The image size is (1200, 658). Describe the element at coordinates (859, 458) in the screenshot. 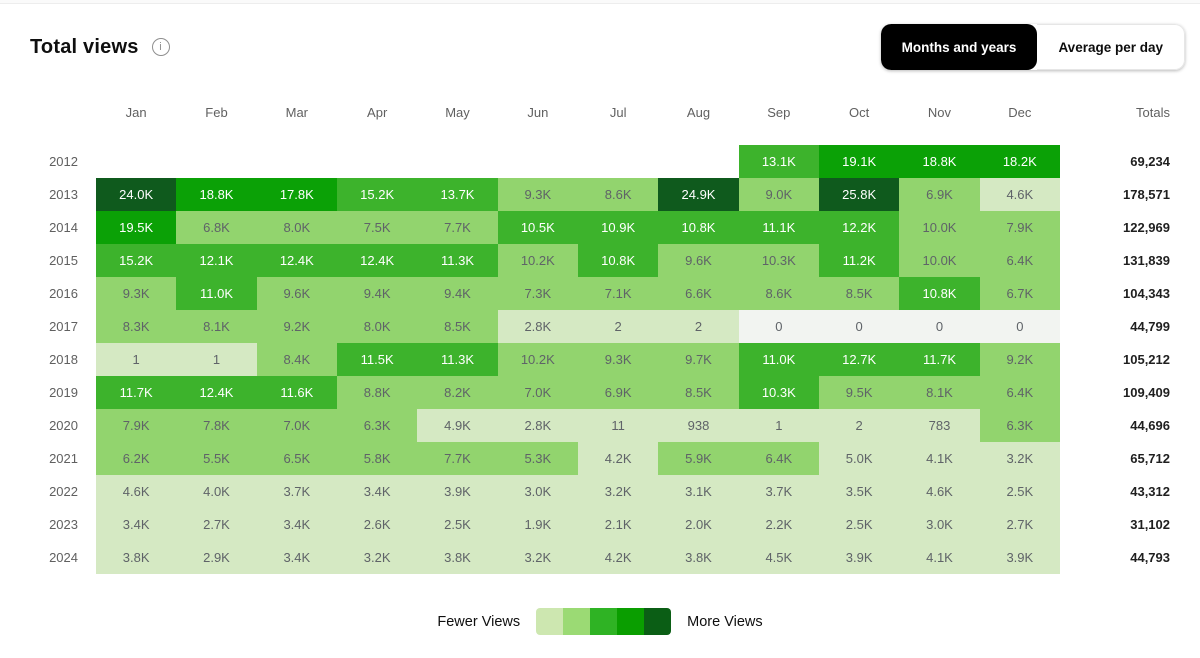

I see `heatmap-cell: 5.0K` at that location.